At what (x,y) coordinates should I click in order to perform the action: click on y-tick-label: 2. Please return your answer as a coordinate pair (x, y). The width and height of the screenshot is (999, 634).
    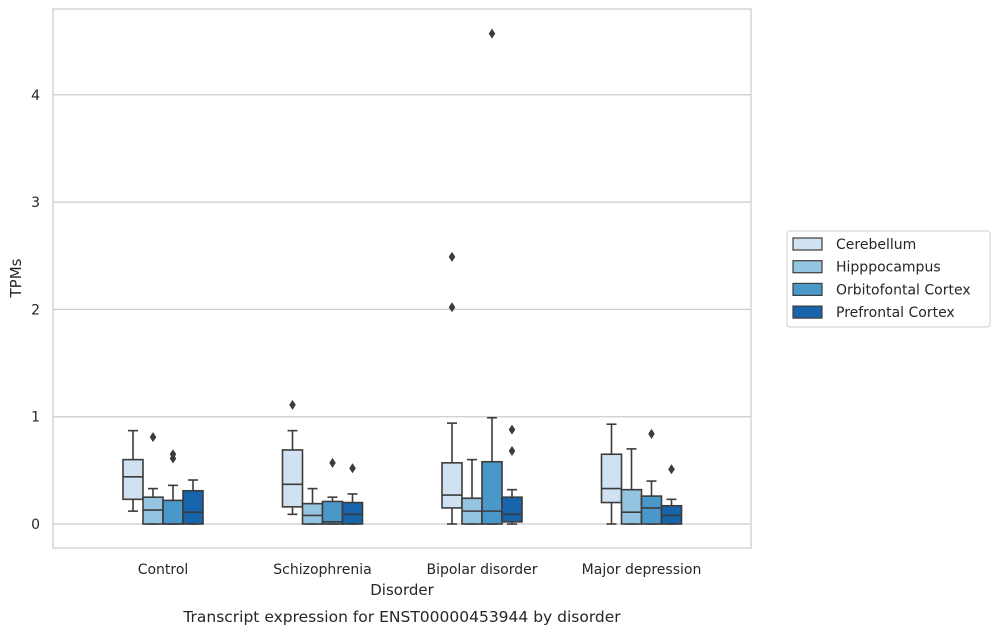
    Looking at the image, I should click on (35, 310).